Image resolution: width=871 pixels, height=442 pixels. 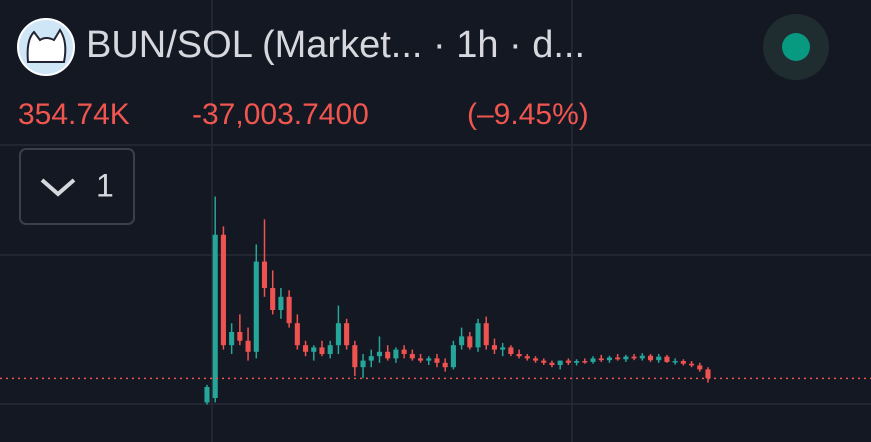 I want to click on status-dot, so click(x=796, y=47).